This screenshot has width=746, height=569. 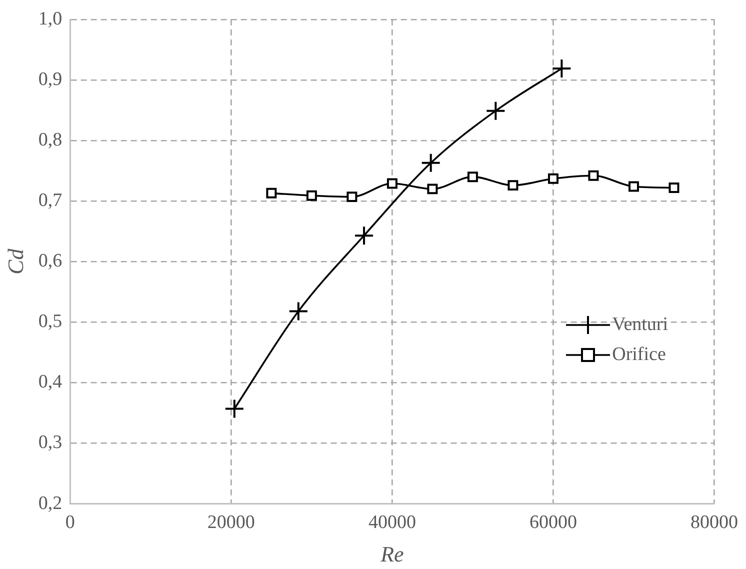 I want to click on y-tick-label: 0,9, so click(x=50, y=79).